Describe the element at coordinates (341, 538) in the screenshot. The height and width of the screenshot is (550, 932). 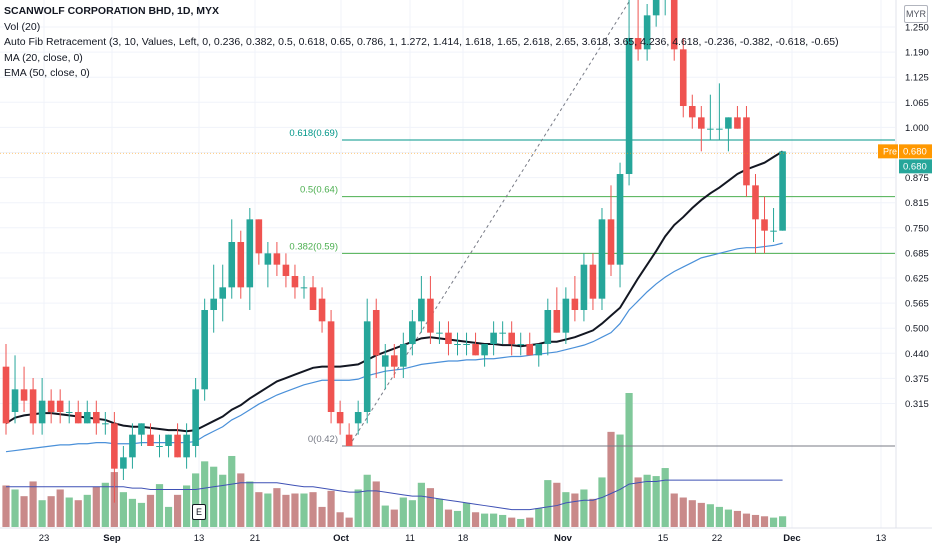
I see `x-tick-label: Oct` at that location.